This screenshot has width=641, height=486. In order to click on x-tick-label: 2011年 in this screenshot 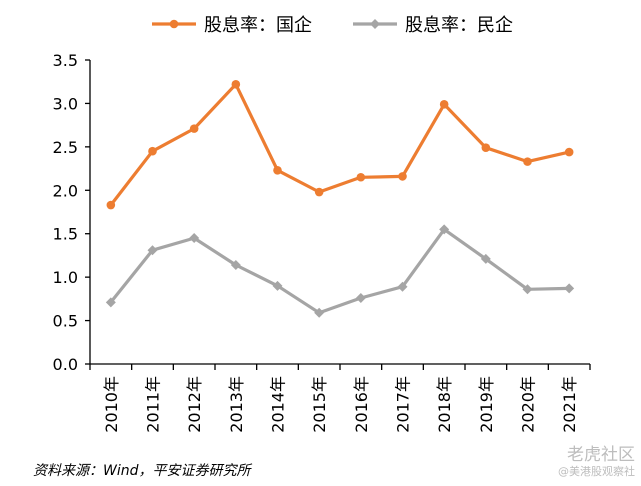, I will do `click(153, 404)`.